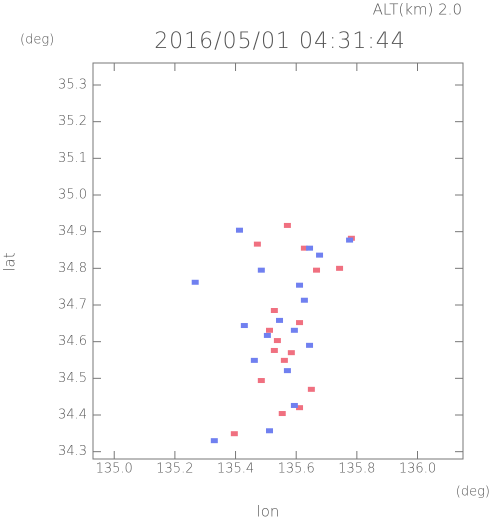  I want to click on x-tick-label: 135.4, so click(235, 469).